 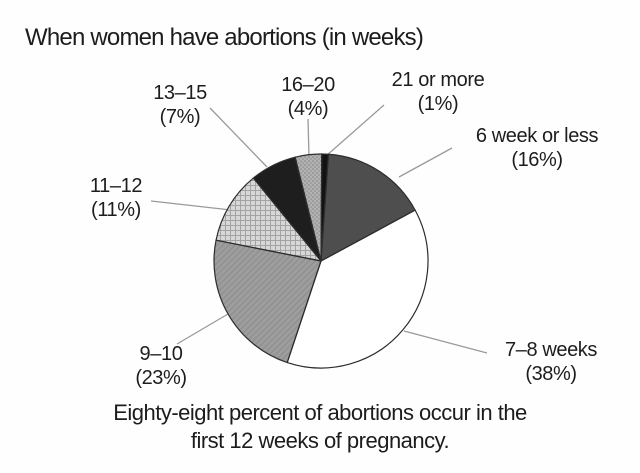 What do you see at coordinates (537, 160) in the screenshot?
I see `callout-percent: (16%)` at bounding box center [537, 160].